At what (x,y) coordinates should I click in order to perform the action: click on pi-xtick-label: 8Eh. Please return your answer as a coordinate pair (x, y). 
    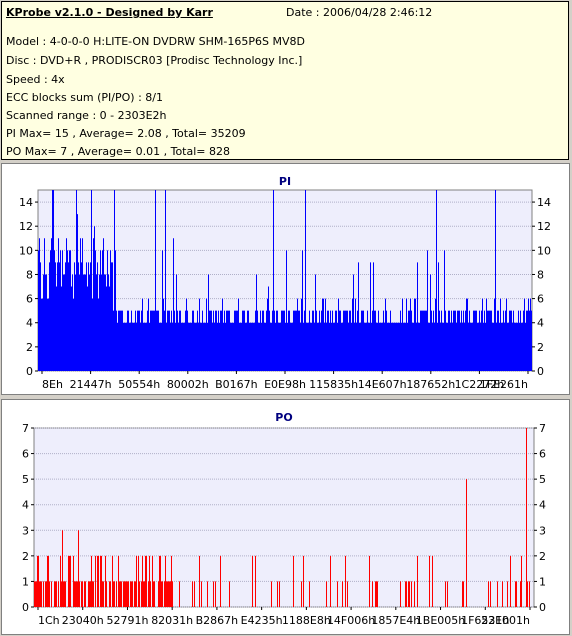
    Looking at the image, I should click on (52, 384).